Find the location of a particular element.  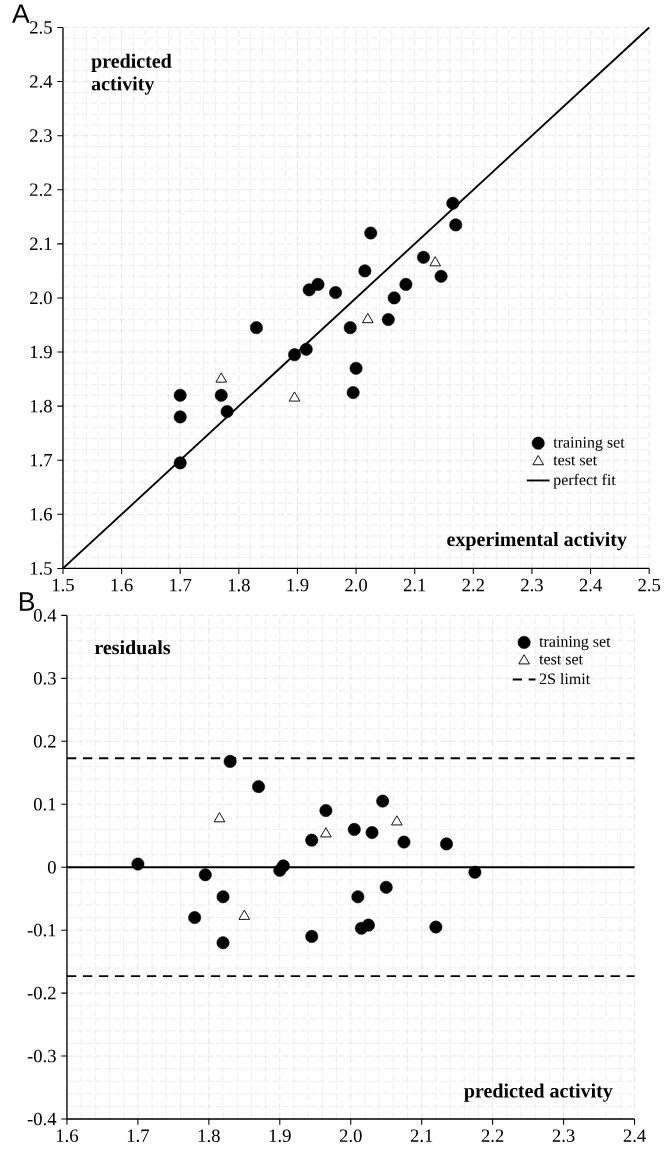

x-tick-label: 2.5 is located at coordinates (649, 585).